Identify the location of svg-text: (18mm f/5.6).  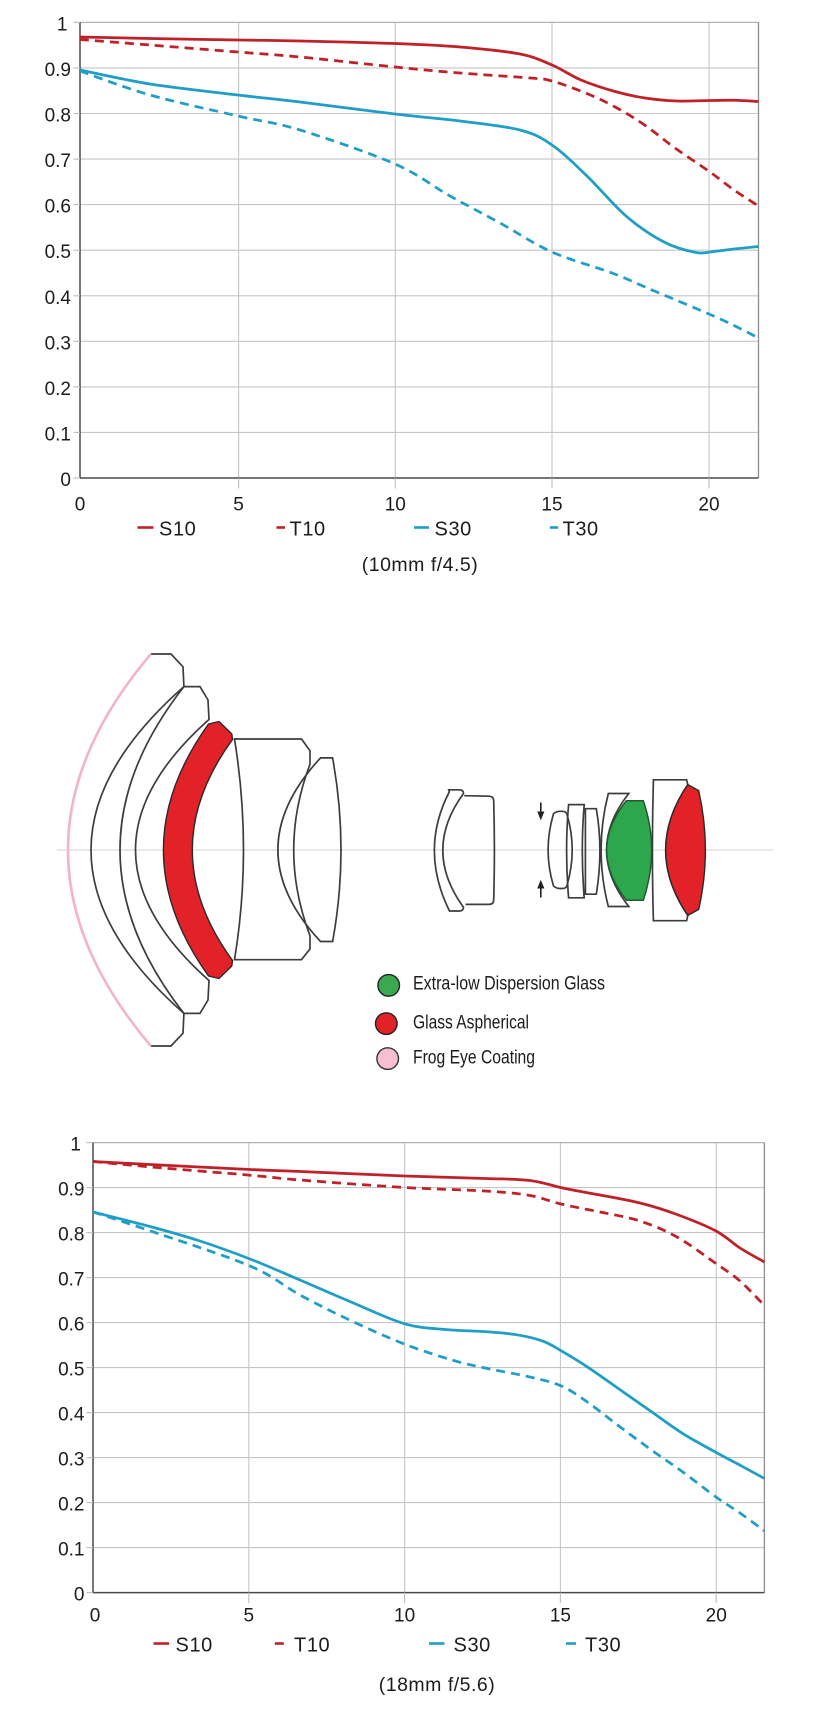
(437, 1685).